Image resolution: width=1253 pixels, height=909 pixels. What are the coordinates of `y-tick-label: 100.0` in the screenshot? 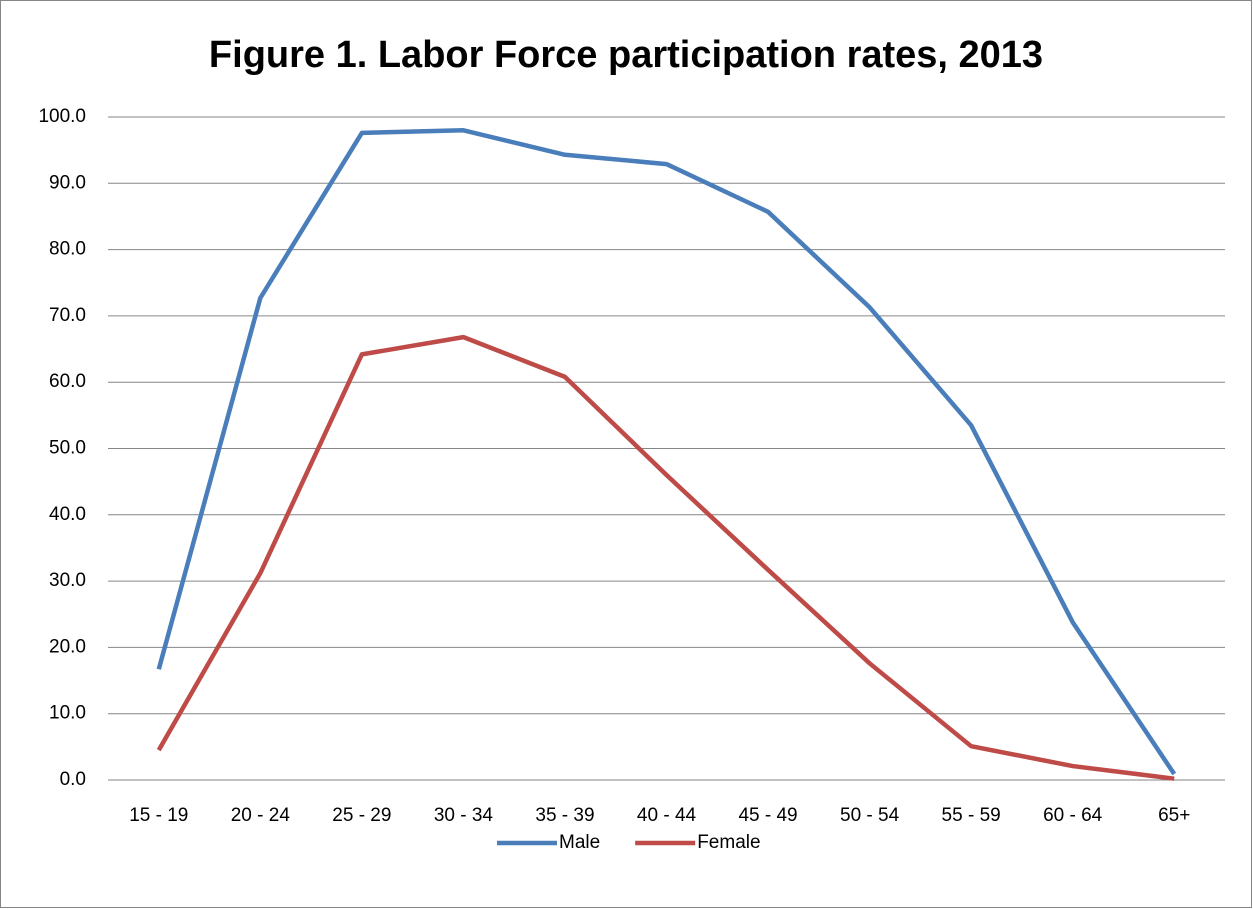 It's located at (62, 116).